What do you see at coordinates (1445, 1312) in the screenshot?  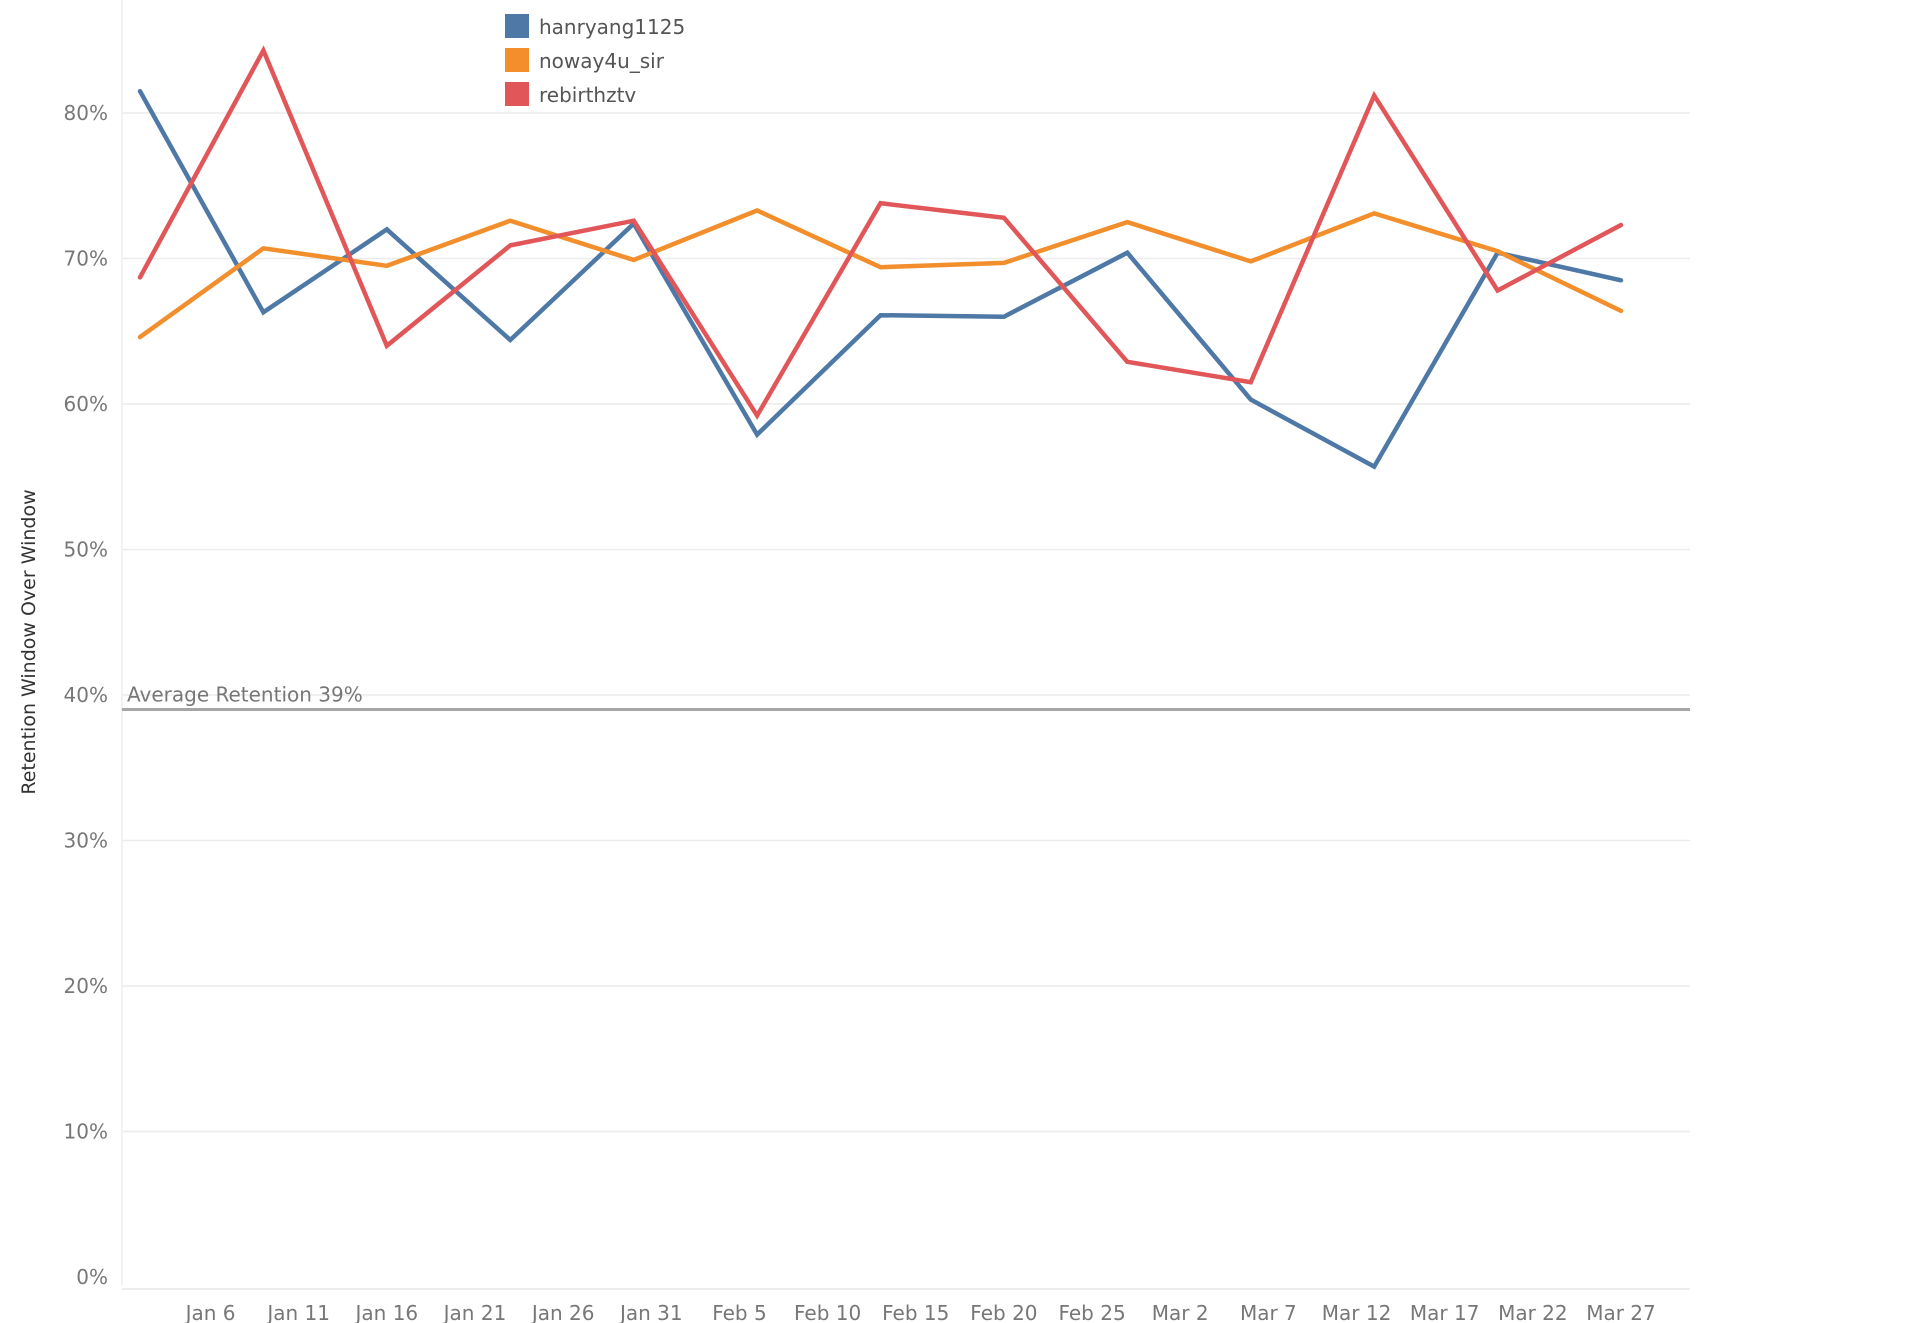 I see `x-tick-label: Mar 17` at bounding box center [1445, 1312].